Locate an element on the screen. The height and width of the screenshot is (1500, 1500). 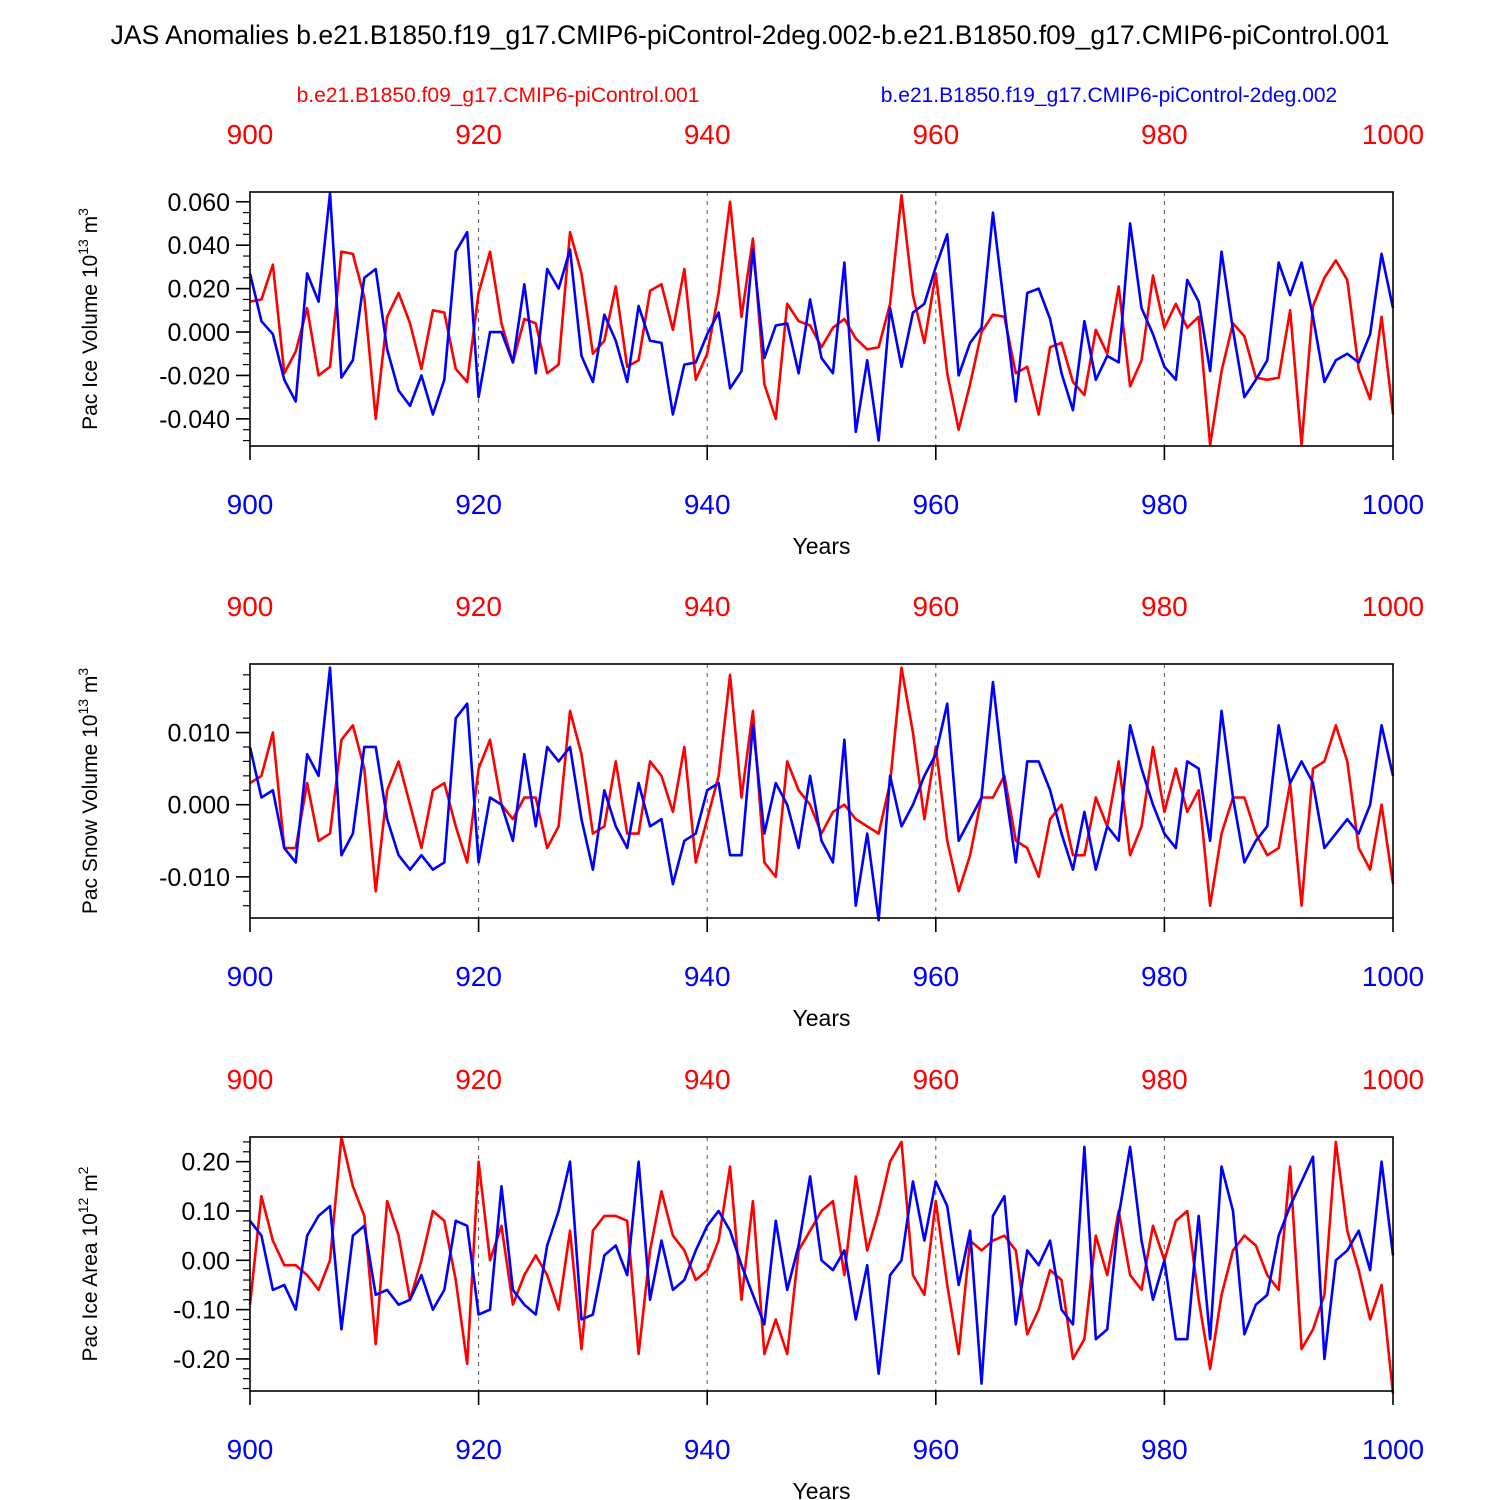
y-tick-label: 0.040 is located at coordinates (198, 246).